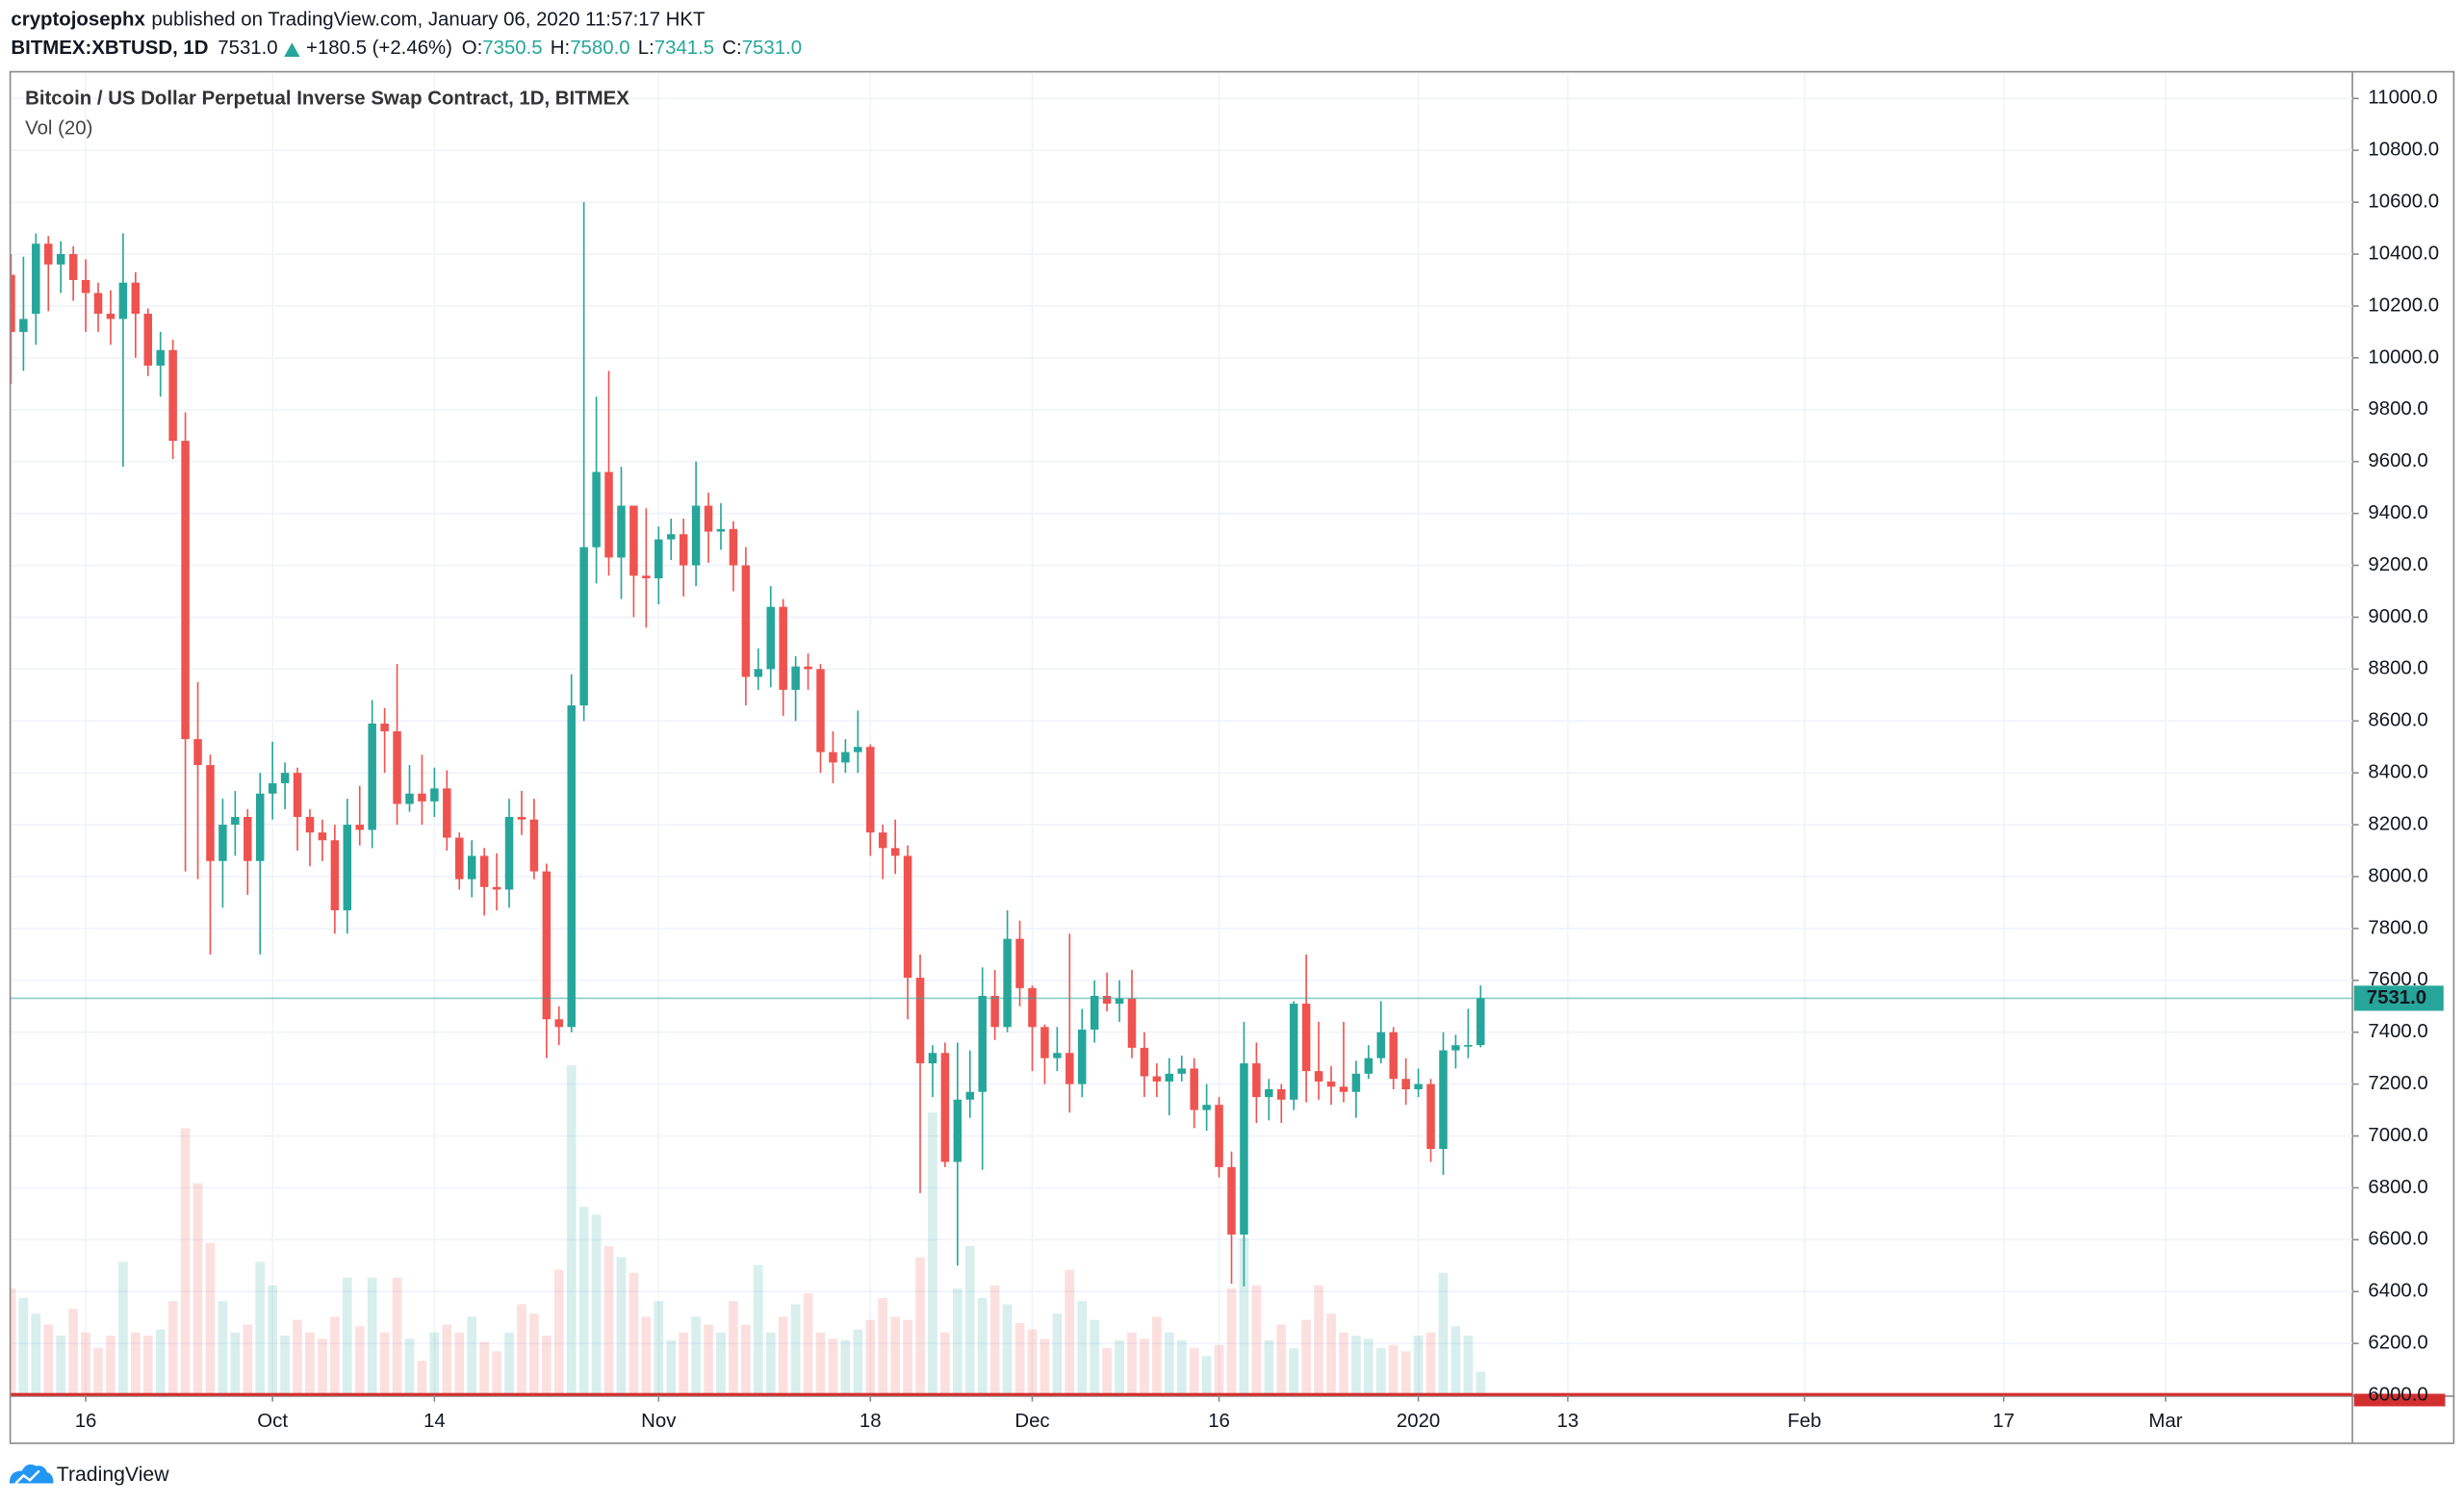 This screenshot has width=2464, height=1504. Describe the element at coordinates (2397, 1343) in the screenshot. I see `y-tick-label: 6200.0` at that location.